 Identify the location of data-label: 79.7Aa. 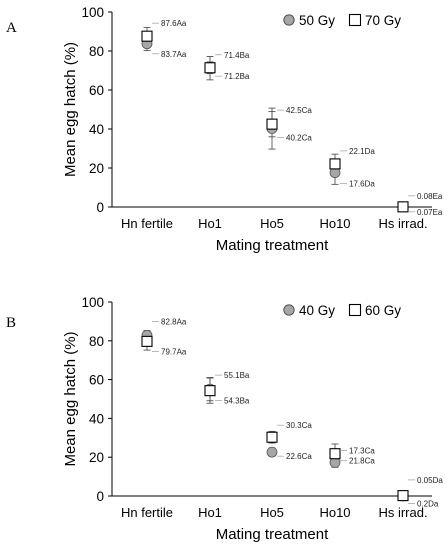
(174, 351).